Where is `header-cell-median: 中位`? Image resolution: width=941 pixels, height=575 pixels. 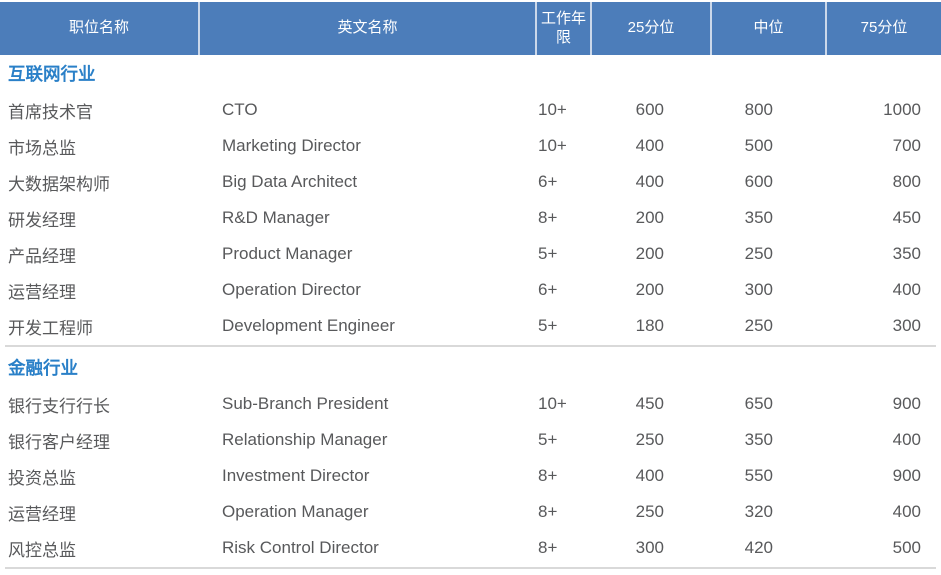 header-cell-median: 中位 is located at coordinates (769, 28).